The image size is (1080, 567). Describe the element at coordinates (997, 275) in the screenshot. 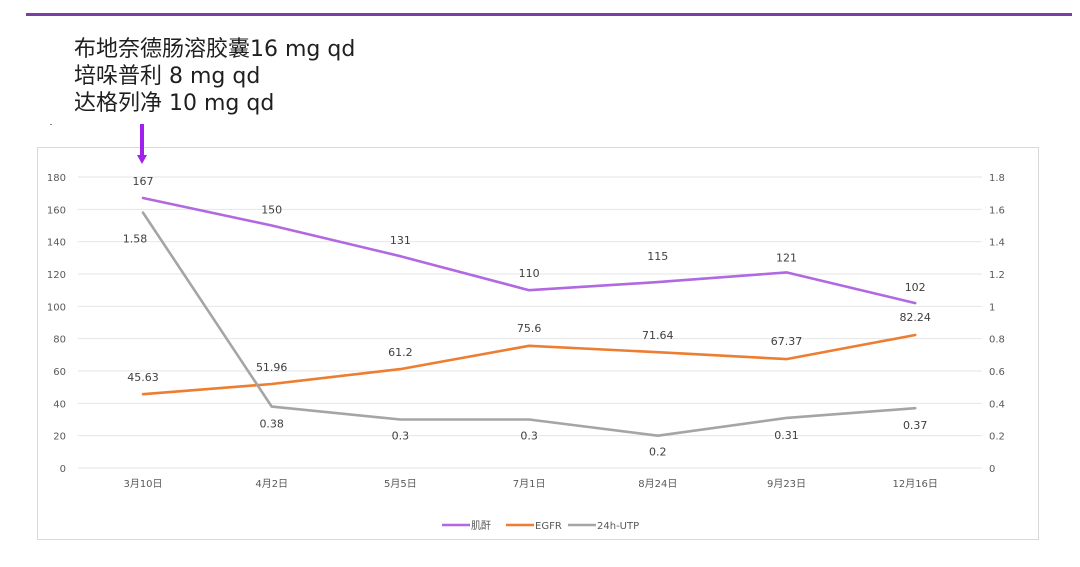

I see `y-right-tick-label: 1.2` at that location.